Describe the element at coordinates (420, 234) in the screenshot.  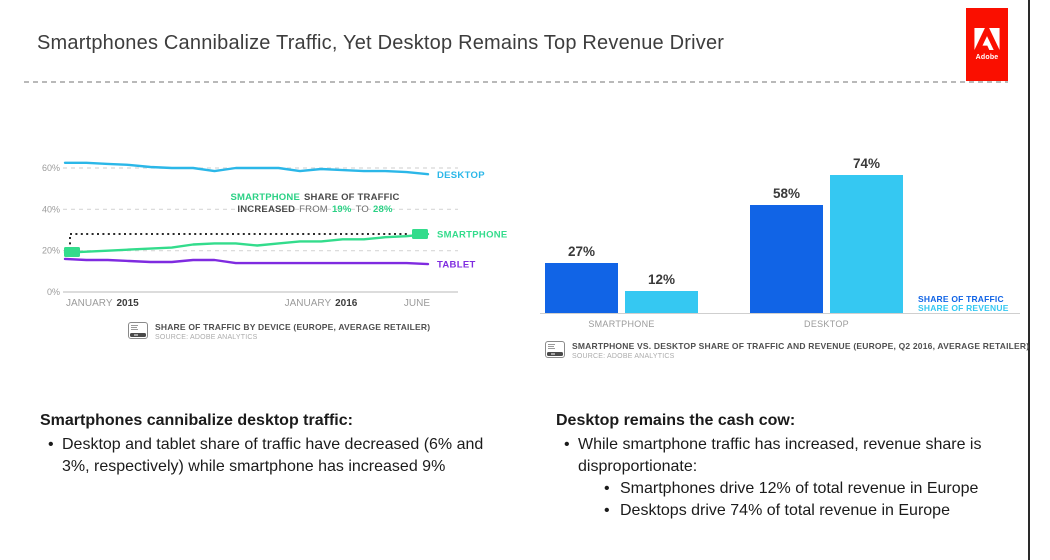
I see `end-marker` at that location.